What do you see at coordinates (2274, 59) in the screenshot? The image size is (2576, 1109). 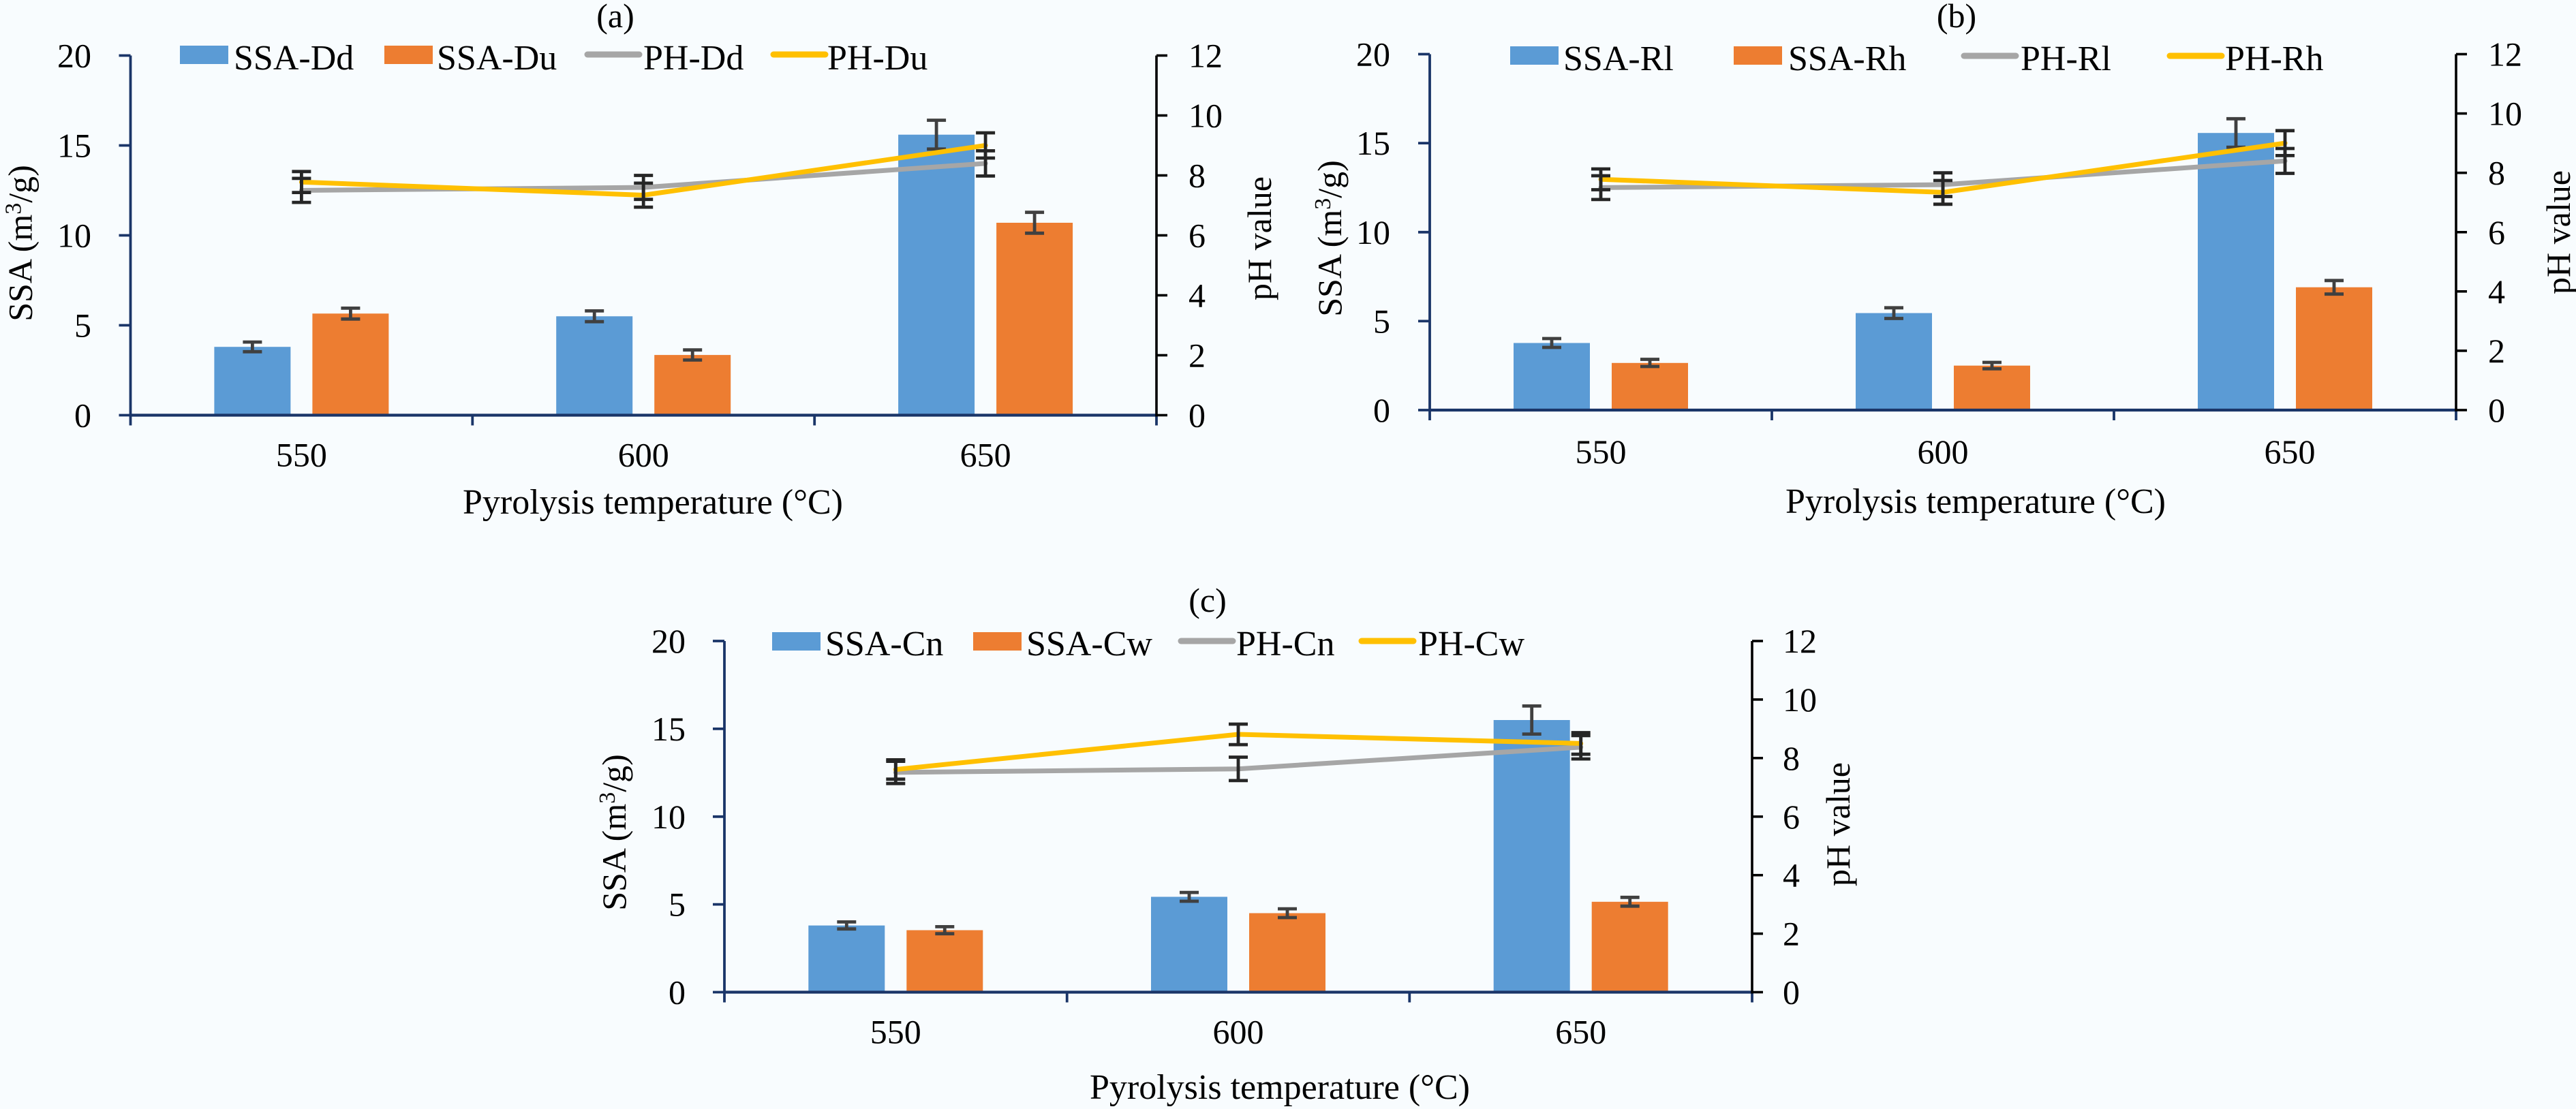 I see `svg-text: PH-Rh` at bounding box center [2274, 59].